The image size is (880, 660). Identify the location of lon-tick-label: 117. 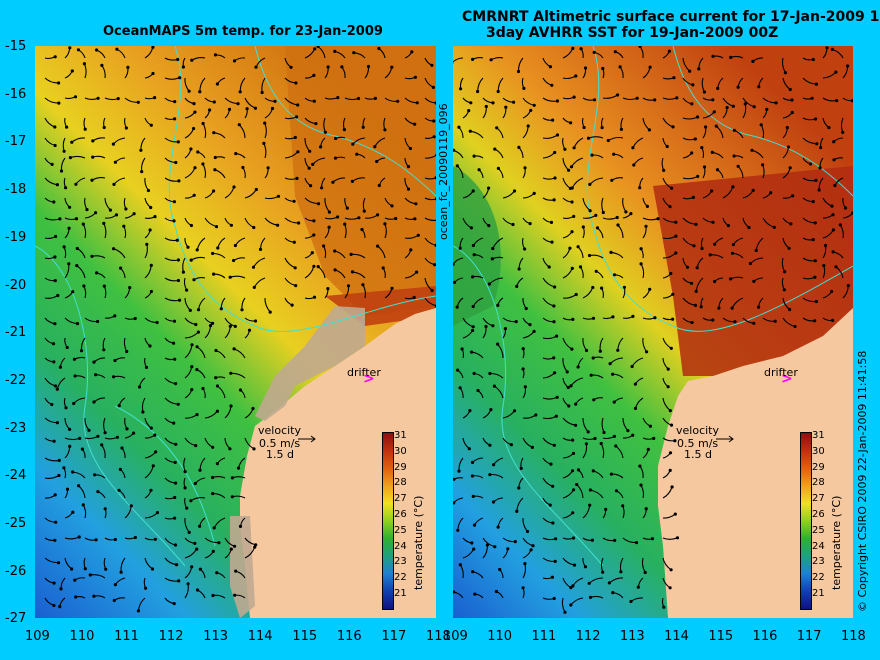
(809, 636).